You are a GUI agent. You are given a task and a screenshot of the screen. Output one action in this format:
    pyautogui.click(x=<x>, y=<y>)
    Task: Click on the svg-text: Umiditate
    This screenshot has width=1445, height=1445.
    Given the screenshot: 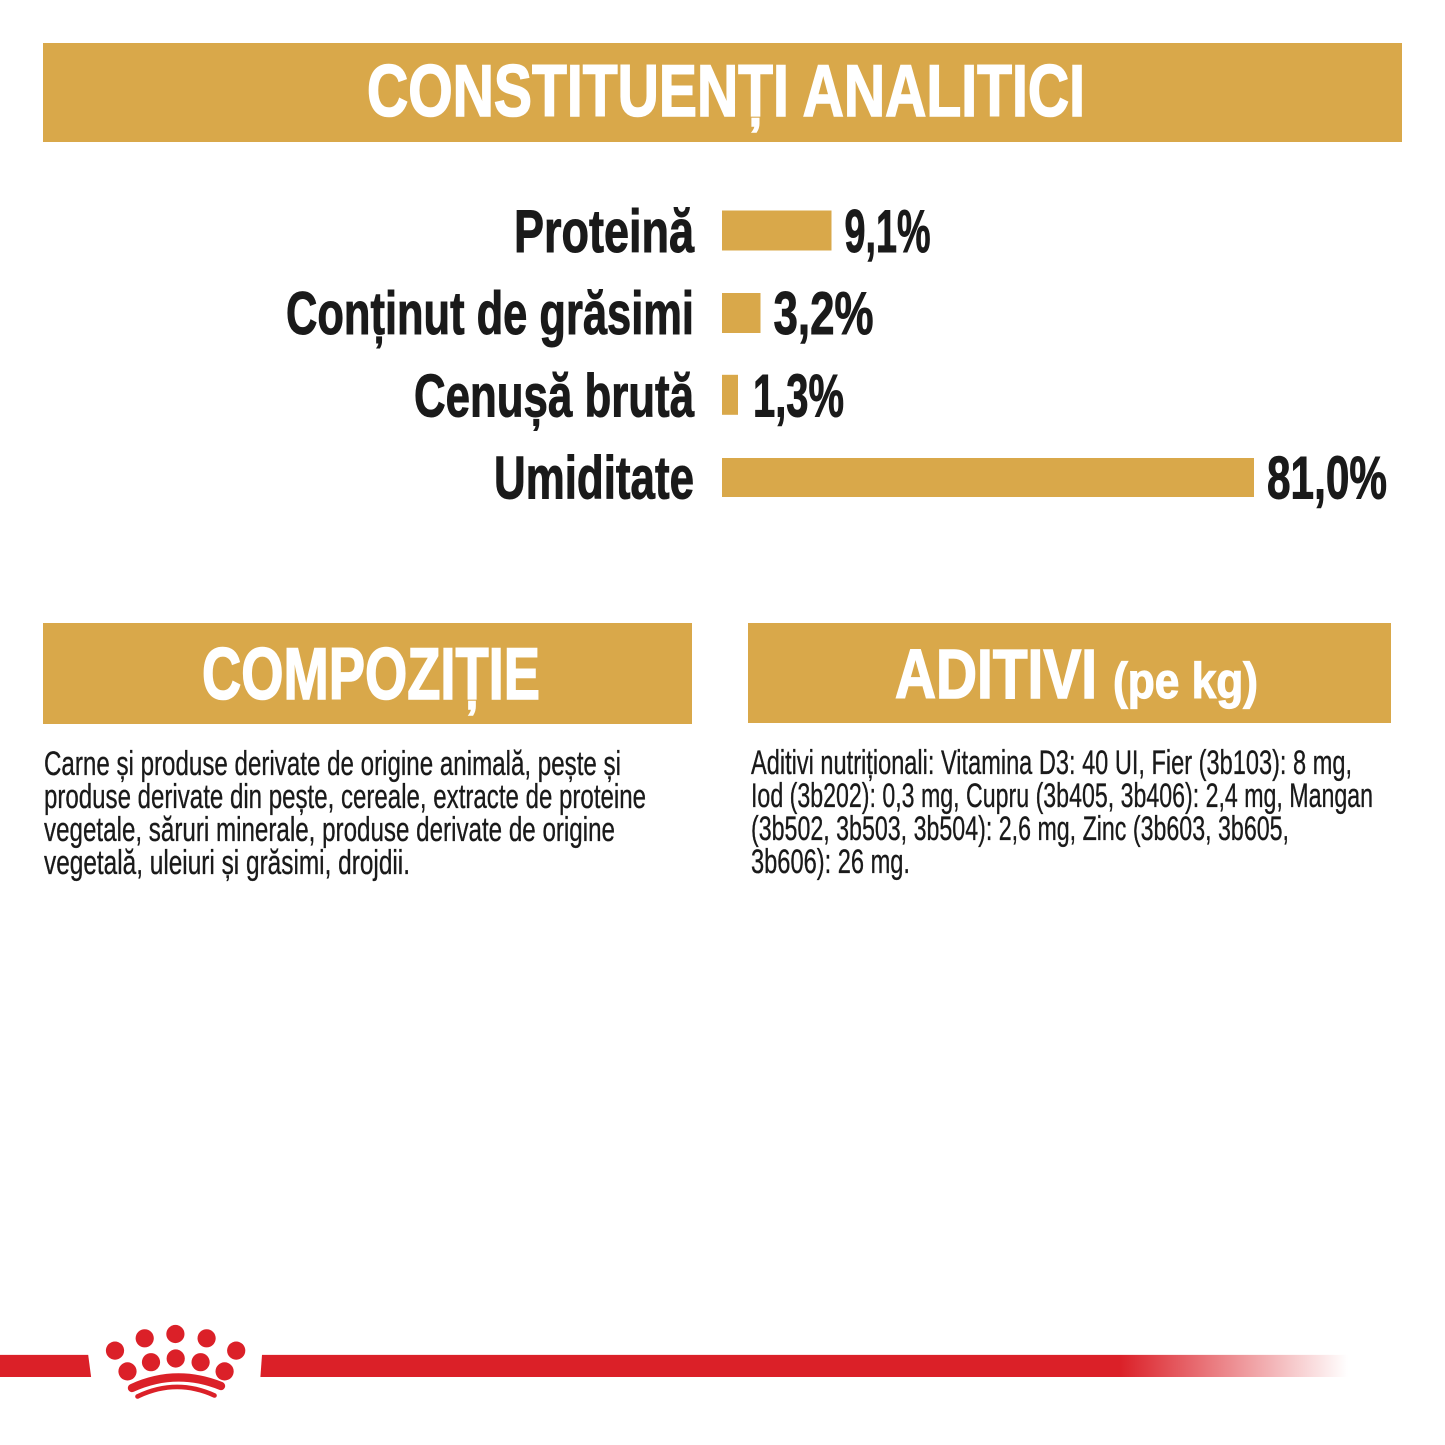 What is the action you would take?
    pyautogui.click(x=594, y=478)
    